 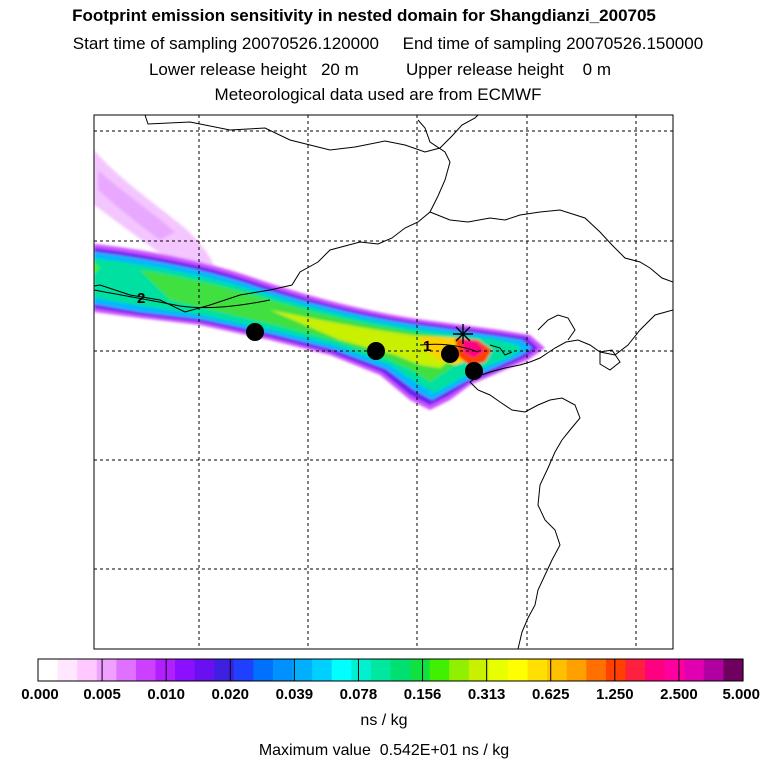 I want to click on maximum-value-label: Maximum value 0.542E+01 ns / kg, so click(x=384, y=750).